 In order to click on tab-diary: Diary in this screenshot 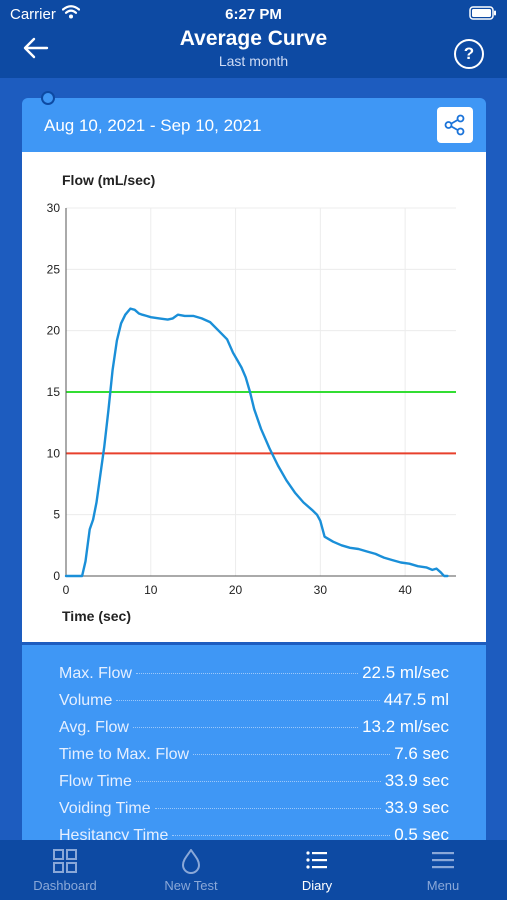, I will do `click(317, 870)`.